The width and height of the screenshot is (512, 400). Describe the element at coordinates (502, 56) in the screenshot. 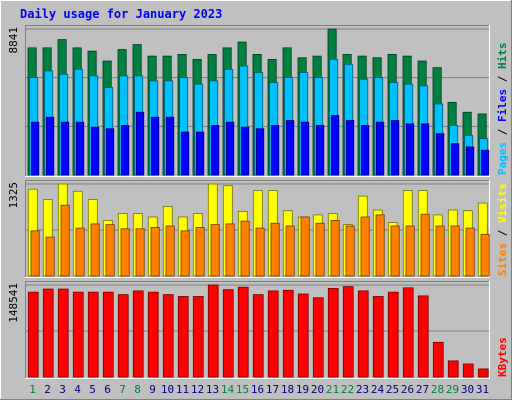

I see `legend-hits: Hits` at that location.